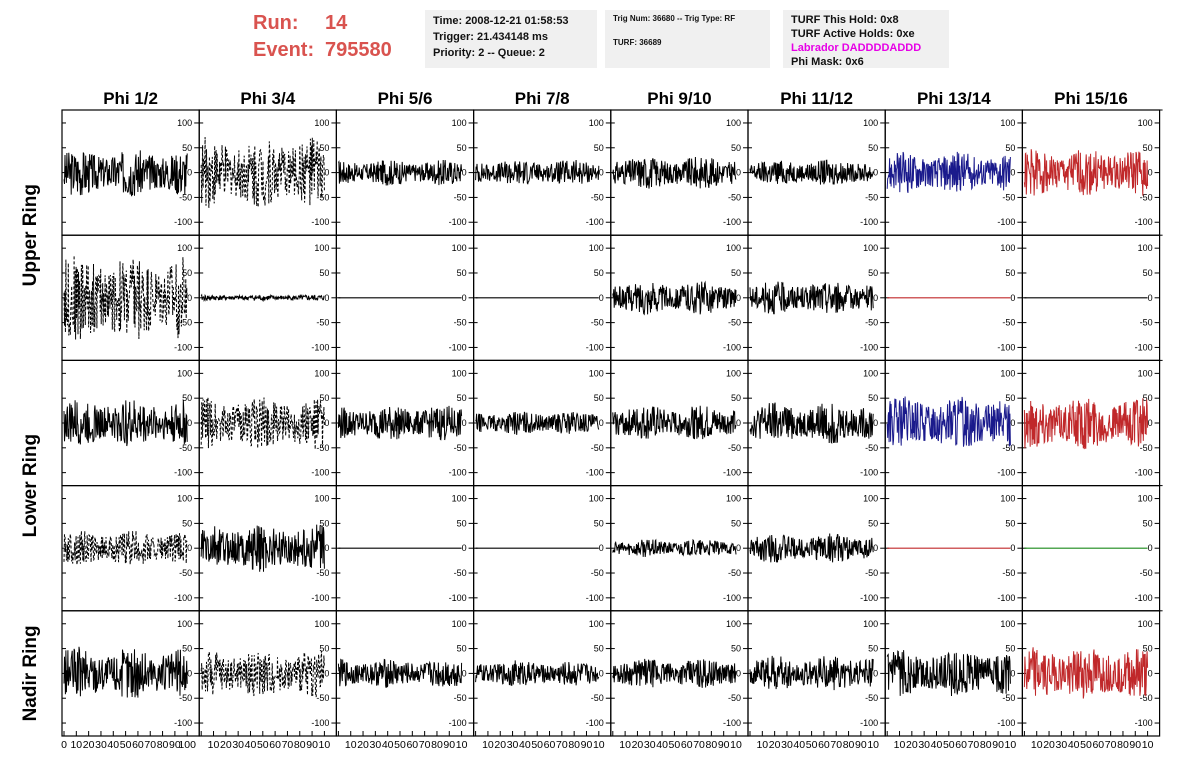 This screenshot has height=772, width=1196. What do you see at coordinates (130, 98) in the screenshot?
I see `column-title: Phi 1/2` at bounding box center [130, 98].